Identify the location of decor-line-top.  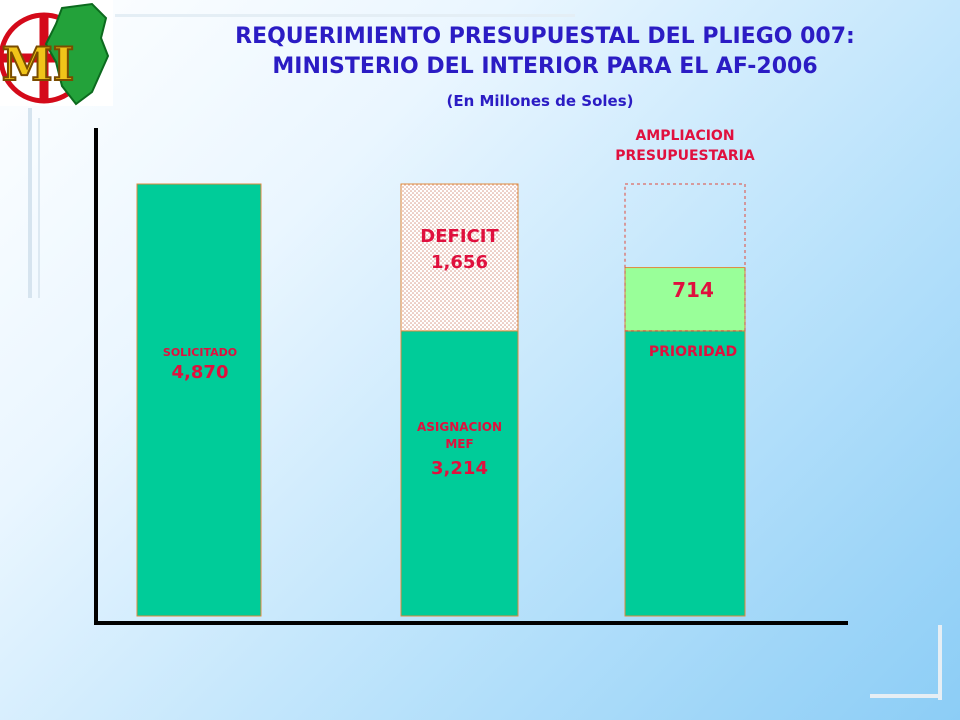
(345, 15).